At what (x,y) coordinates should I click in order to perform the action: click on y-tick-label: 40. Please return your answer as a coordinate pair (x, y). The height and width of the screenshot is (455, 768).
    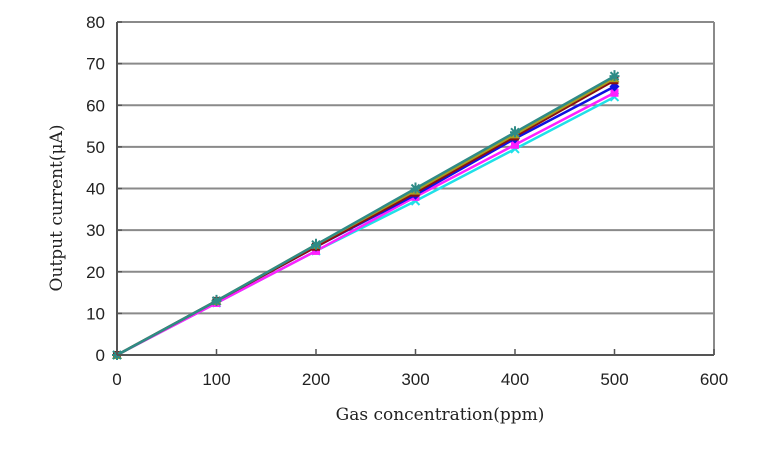
    Looking at the image, I should click on (95, 189).